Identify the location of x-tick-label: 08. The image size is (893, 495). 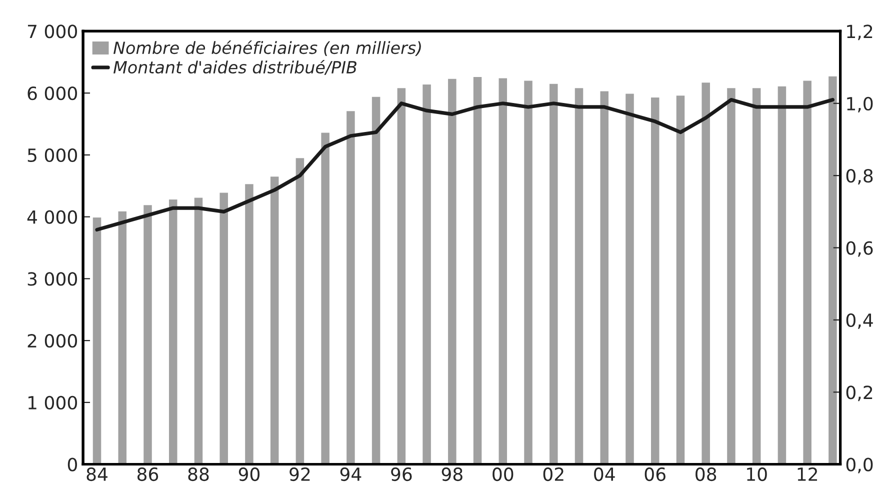
(706, 474).